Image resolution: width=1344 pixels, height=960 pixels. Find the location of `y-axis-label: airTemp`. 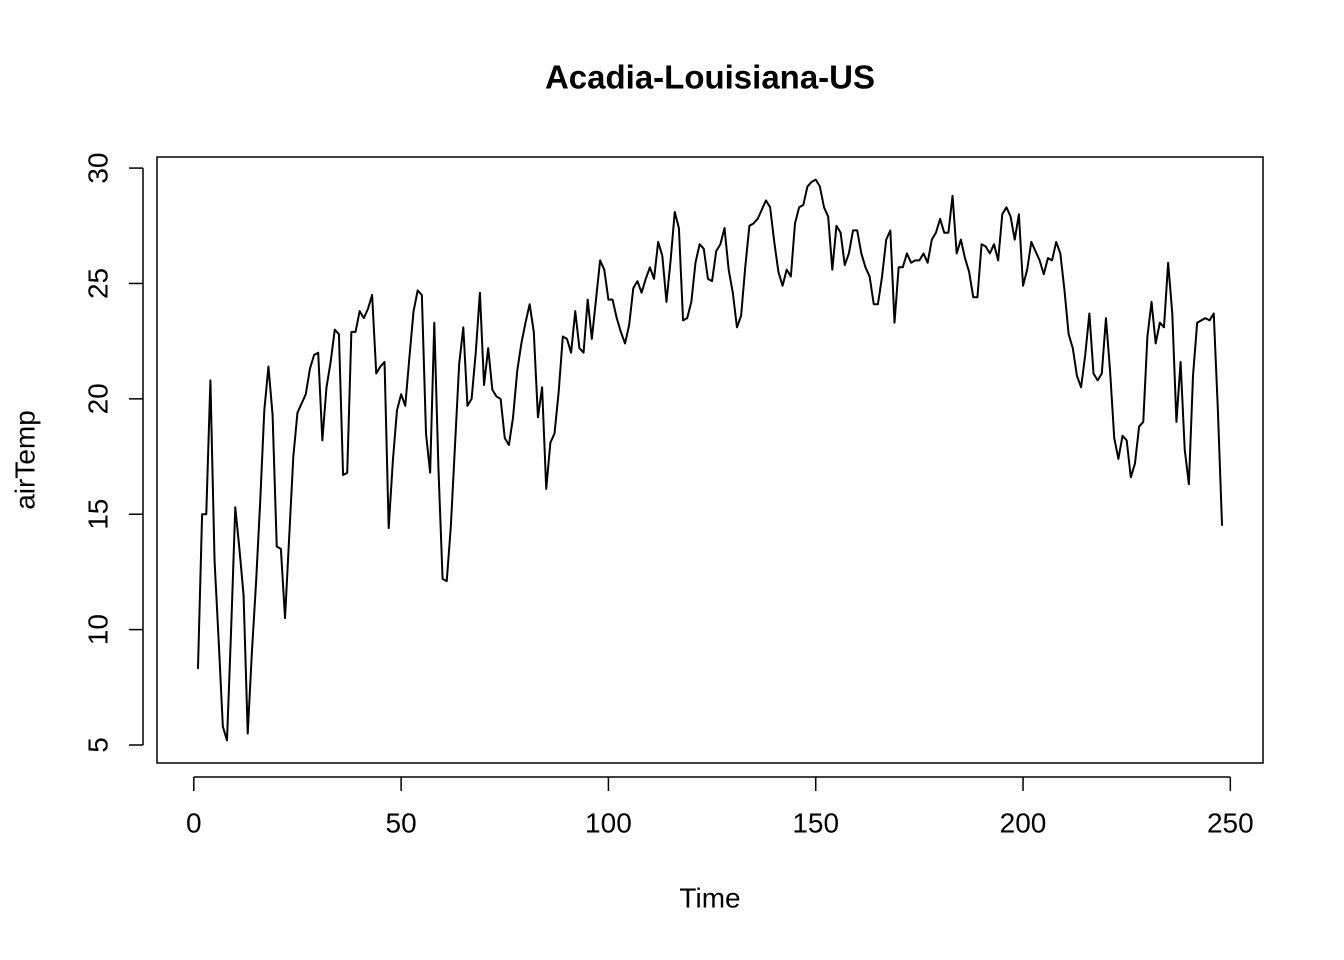

y-axis-label: airTemp is located at coordinates (24, 460).